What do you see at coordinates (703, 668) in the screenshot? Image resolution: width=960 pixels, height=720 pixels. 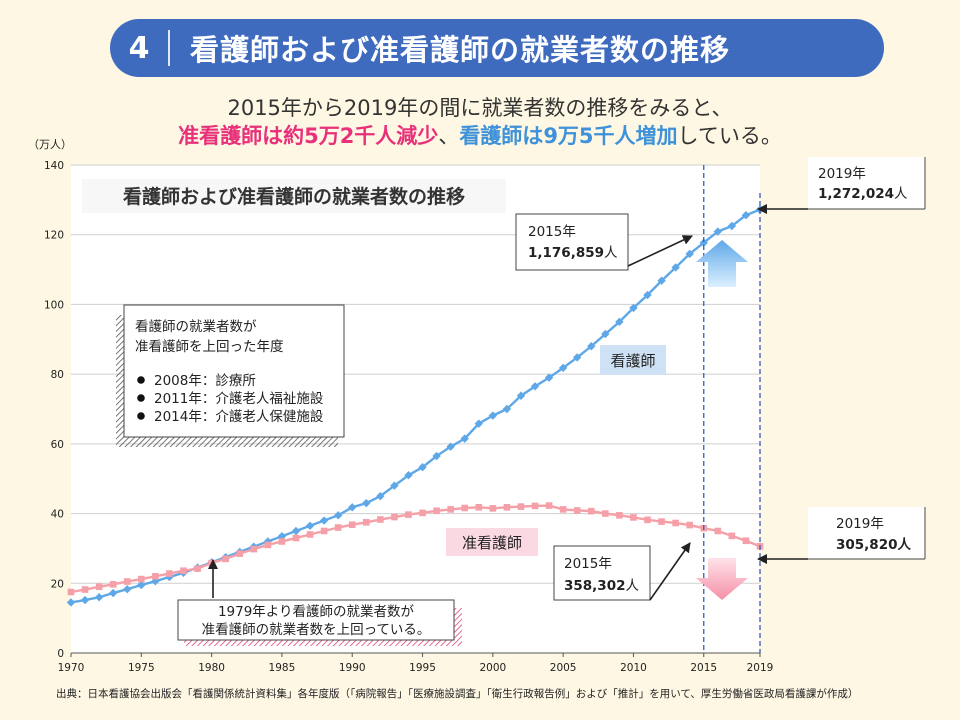 I see `x-tick-label: 2015` at bounding box center [703, 668].